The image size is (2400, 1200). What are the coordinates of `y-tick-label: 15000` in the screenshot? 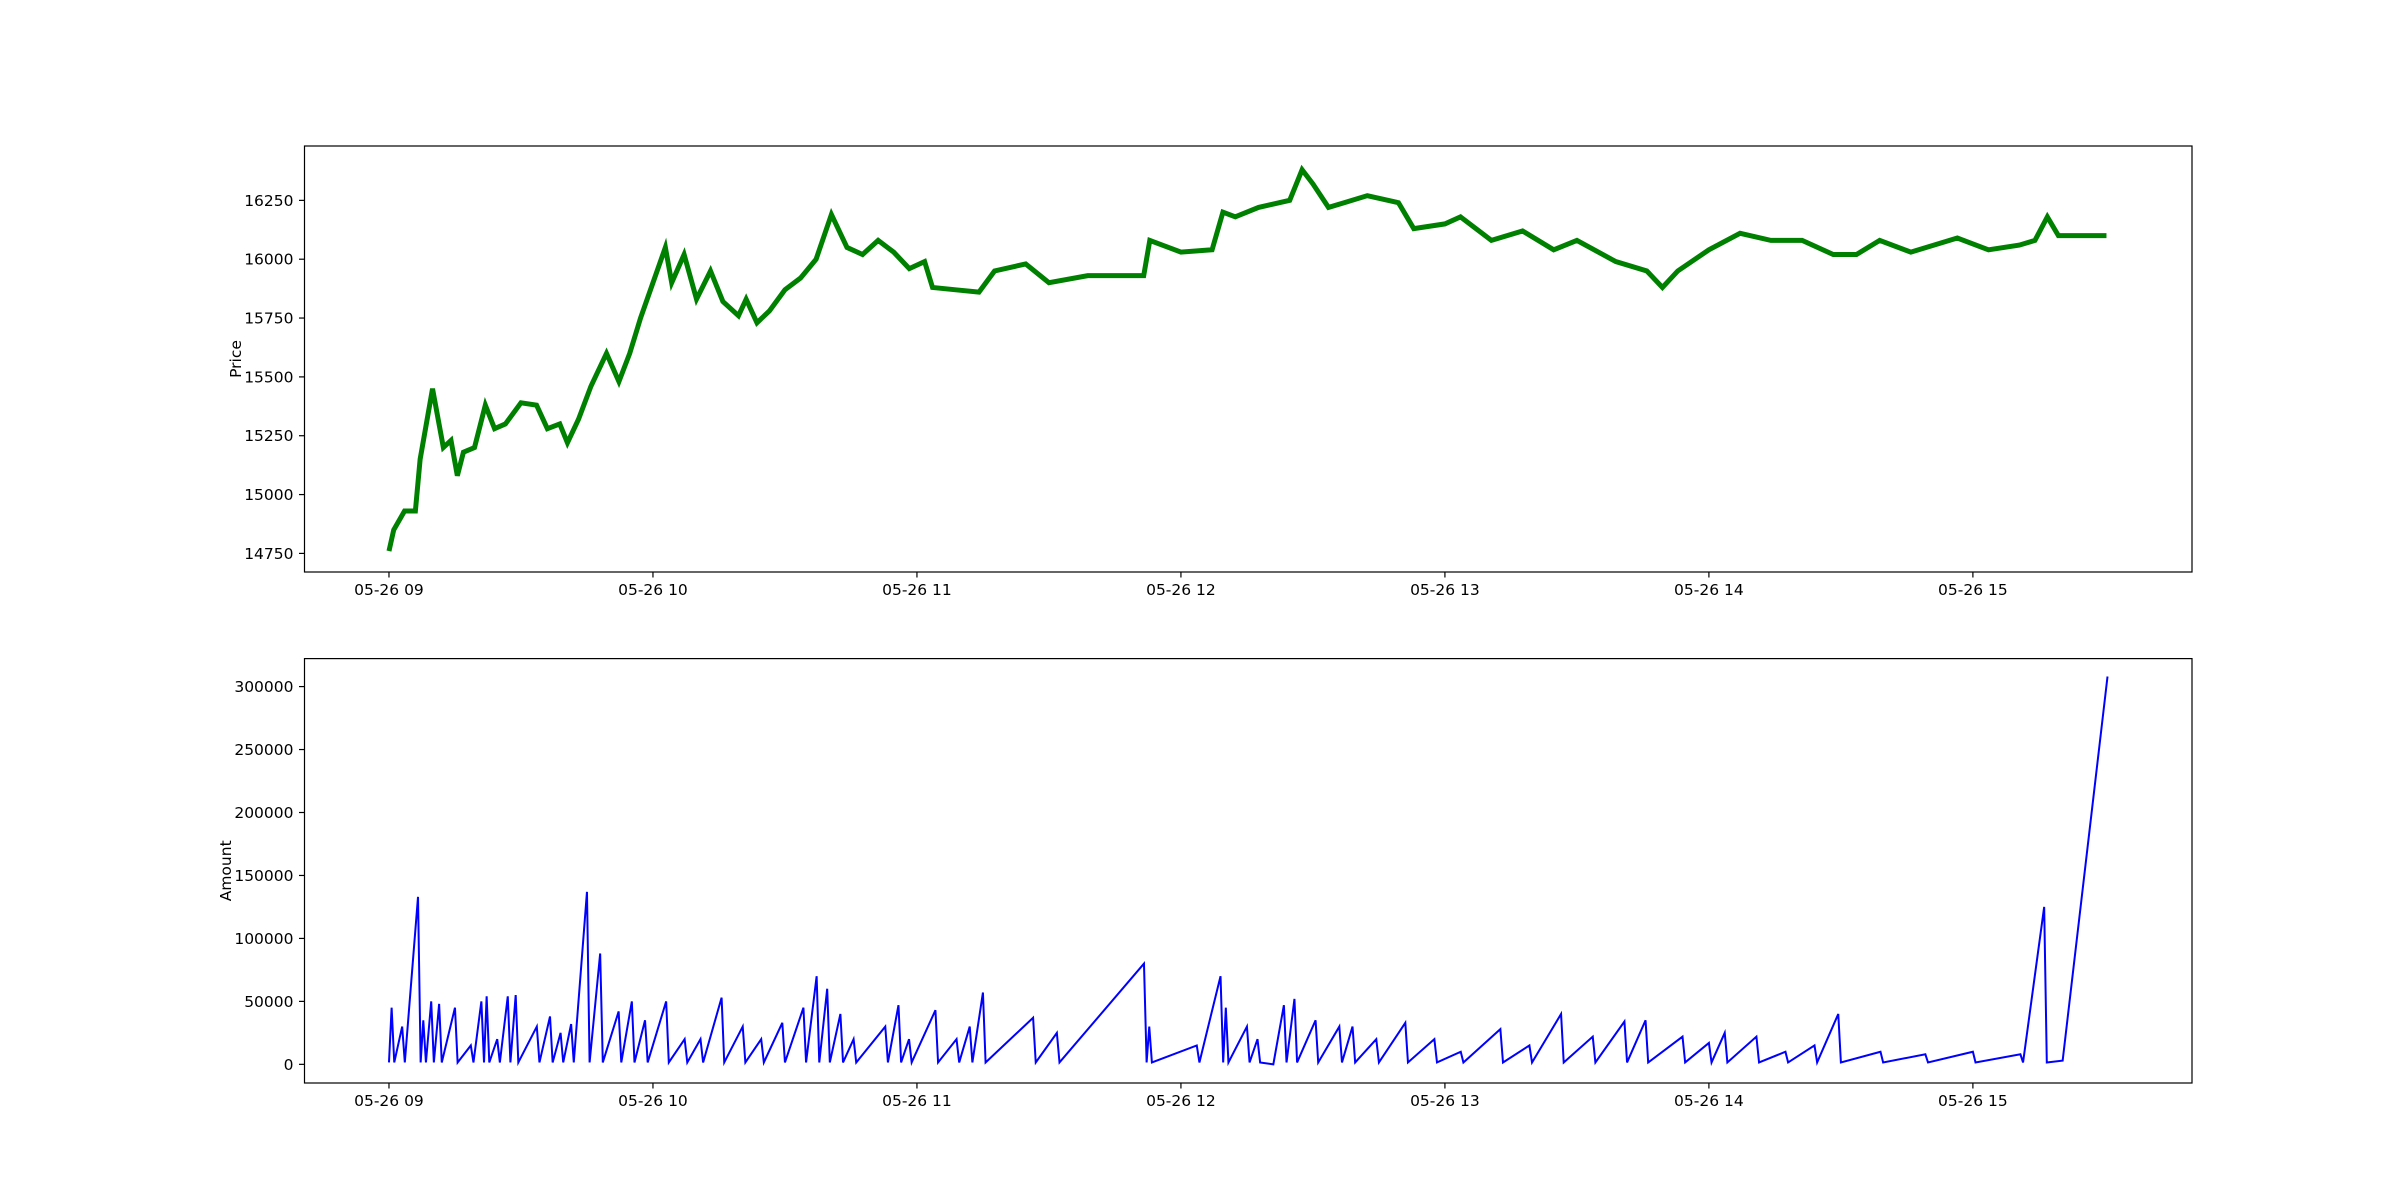 It's located at (268, 495).